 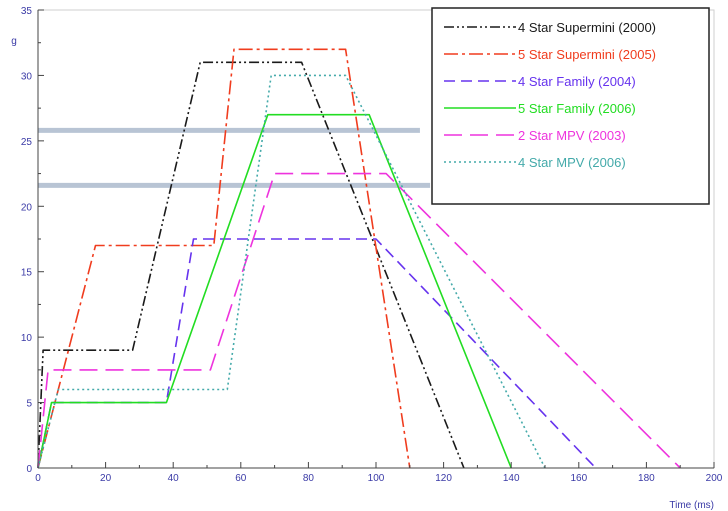 I want to click on x-tick-label: 180, so click(x=646, y=478).